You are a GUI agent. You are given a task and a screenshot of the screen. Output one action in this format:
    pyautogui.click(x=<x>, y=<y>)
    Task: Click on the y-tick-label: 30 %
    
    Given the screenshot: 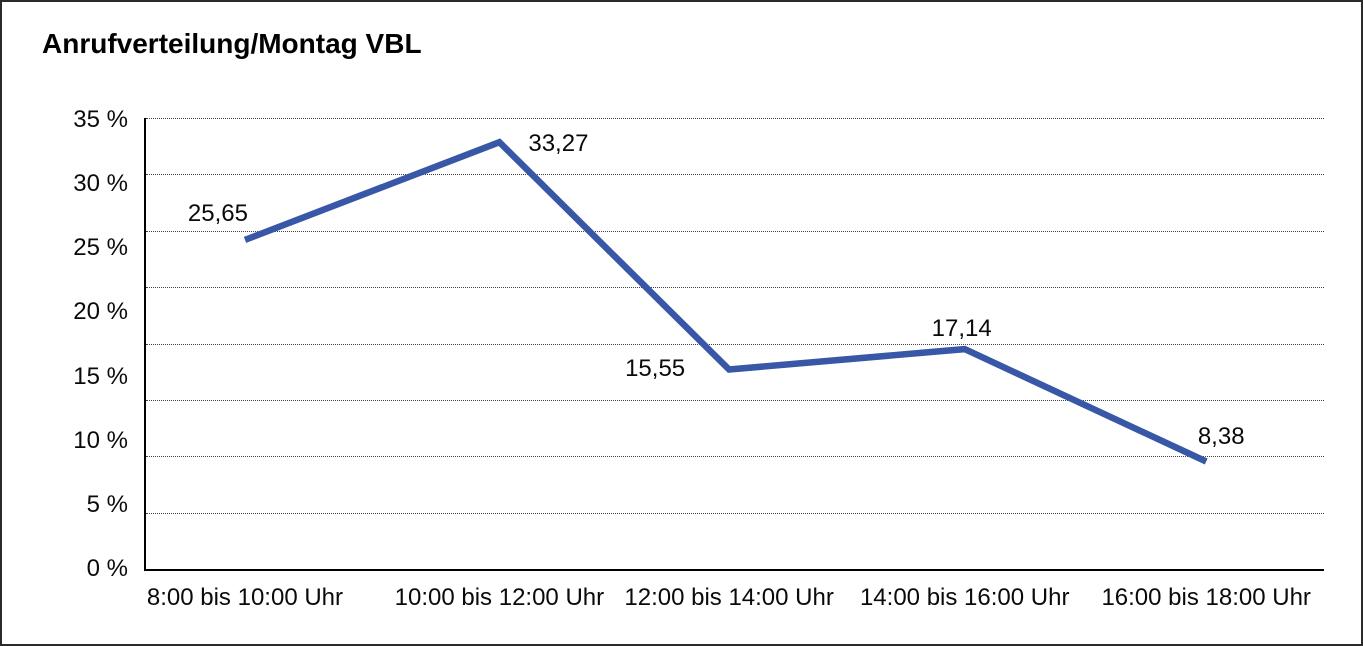 What is the action you would take?
    pyautogui.click(x=100, y=184)
    